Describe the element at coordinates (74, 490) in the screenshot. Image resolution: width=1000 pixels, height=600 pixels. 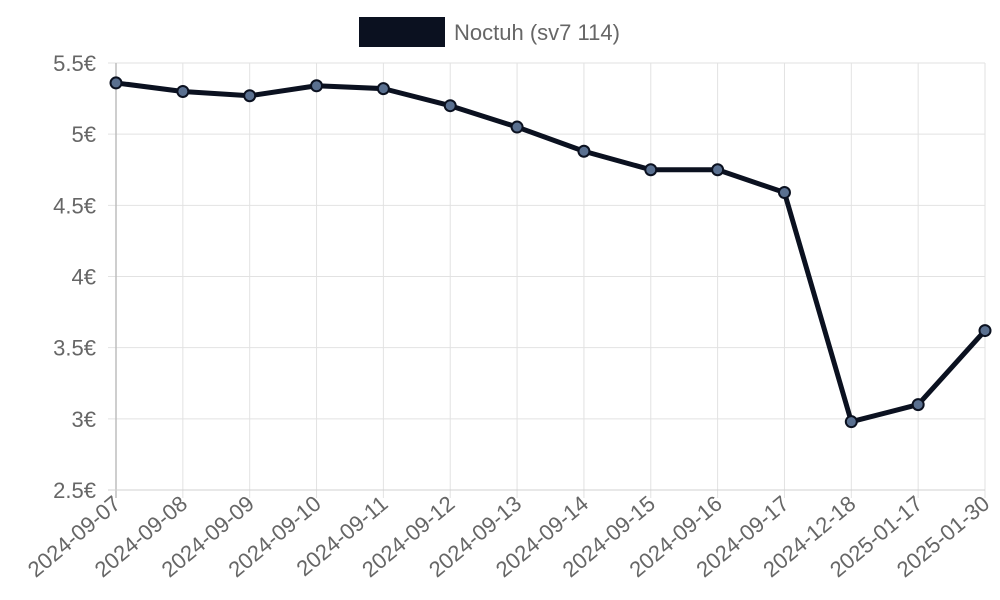
I see `y-tick-label: 2.5€` at that location.